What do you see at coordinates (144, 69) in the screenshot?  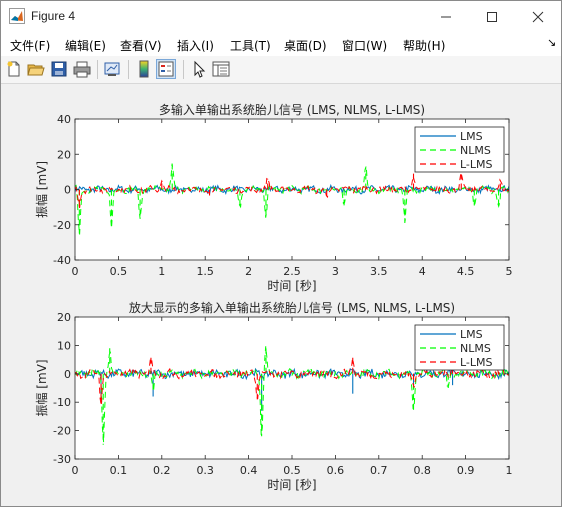 I see `colorbar-icon` at bounding box center [144, 69].